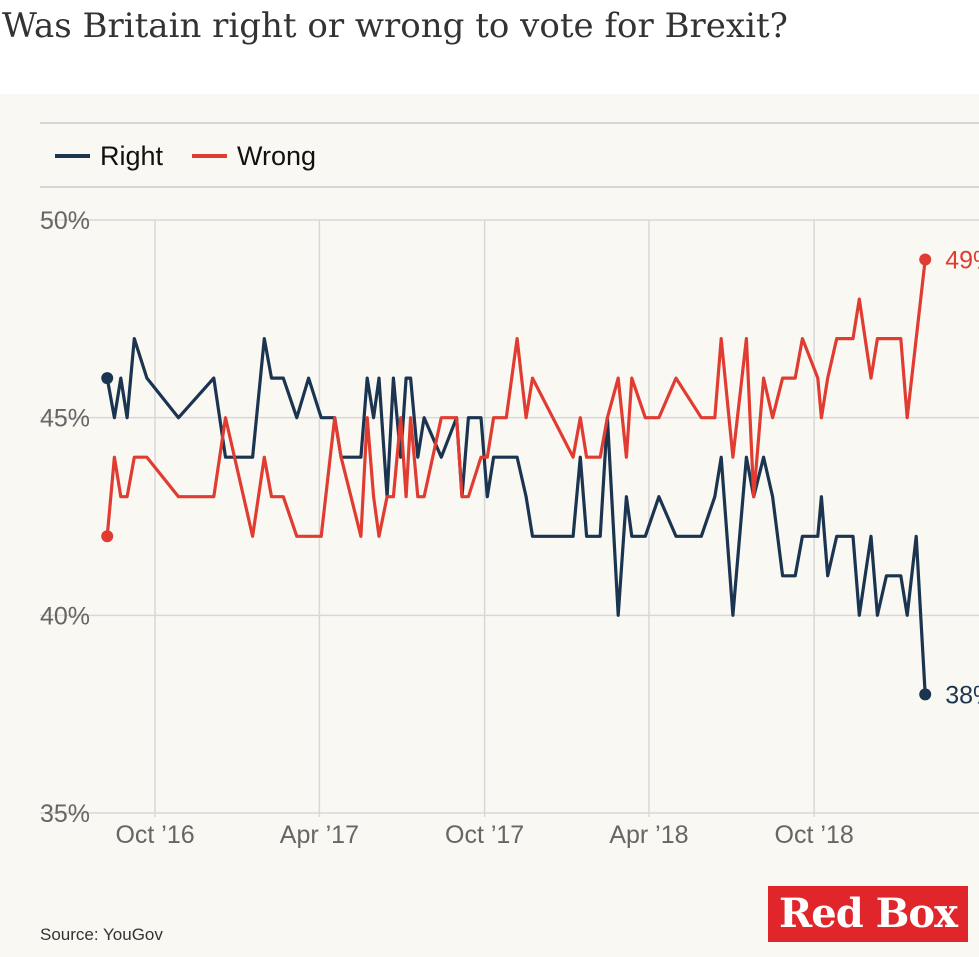 This screenshot has height=957, width=979. What do you see at coordinates (65, 616) in the screenshot?
I see `y-tick-label: 40%` at bounding box center [65, 616].